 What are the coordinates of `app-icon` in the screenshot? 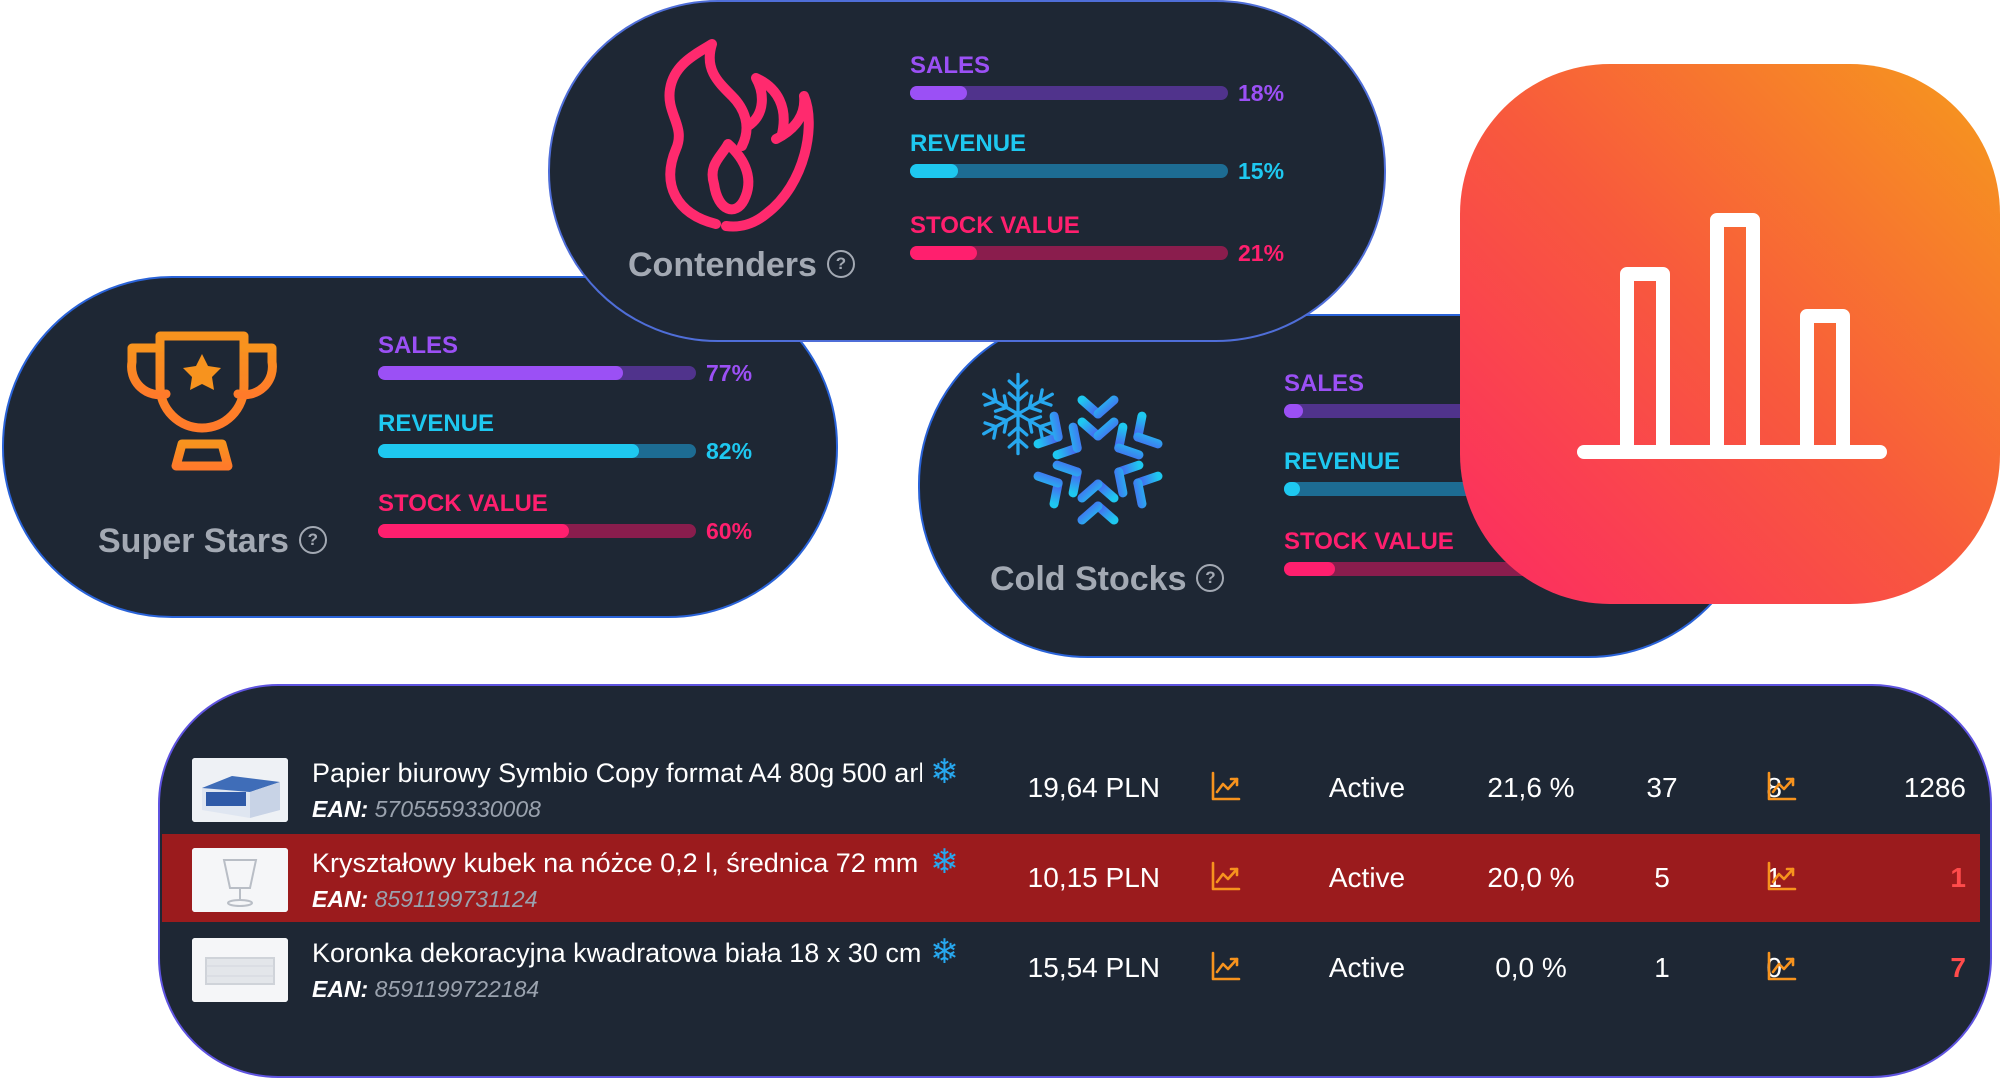 It's located at (1730, 334).